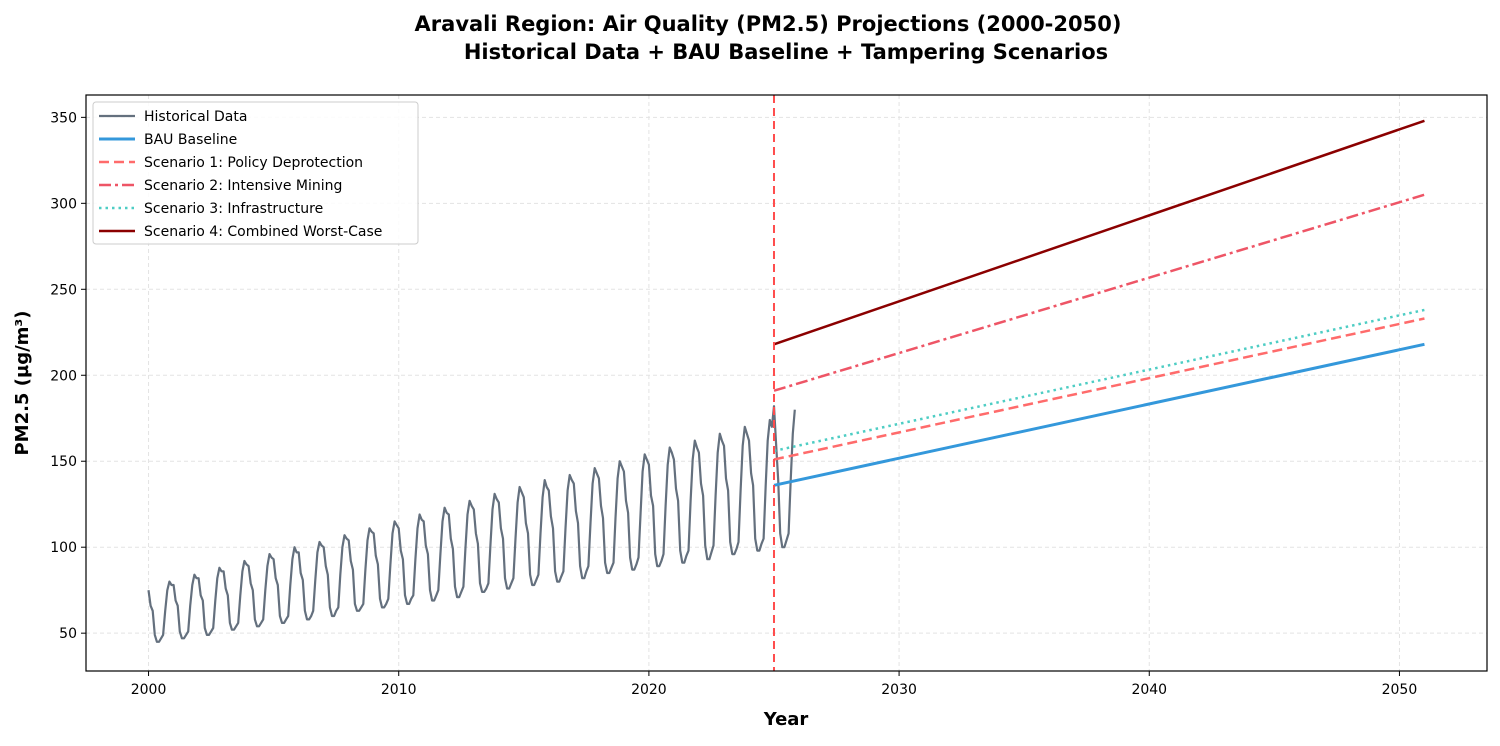 The height and width of the screenshot is (746, 1500). I want to click on legend-box, so click(255, 173).